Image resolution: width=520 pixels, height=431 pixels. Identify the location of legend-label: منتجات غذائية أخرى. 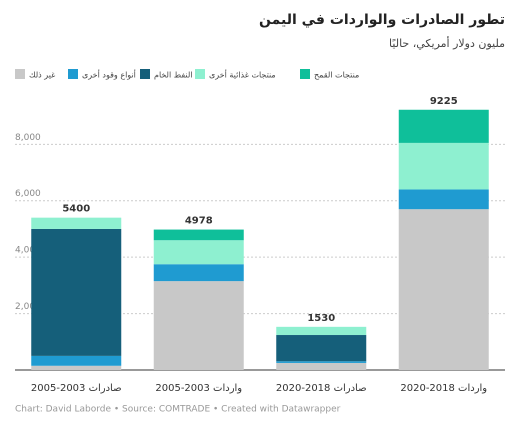
(242, 75).